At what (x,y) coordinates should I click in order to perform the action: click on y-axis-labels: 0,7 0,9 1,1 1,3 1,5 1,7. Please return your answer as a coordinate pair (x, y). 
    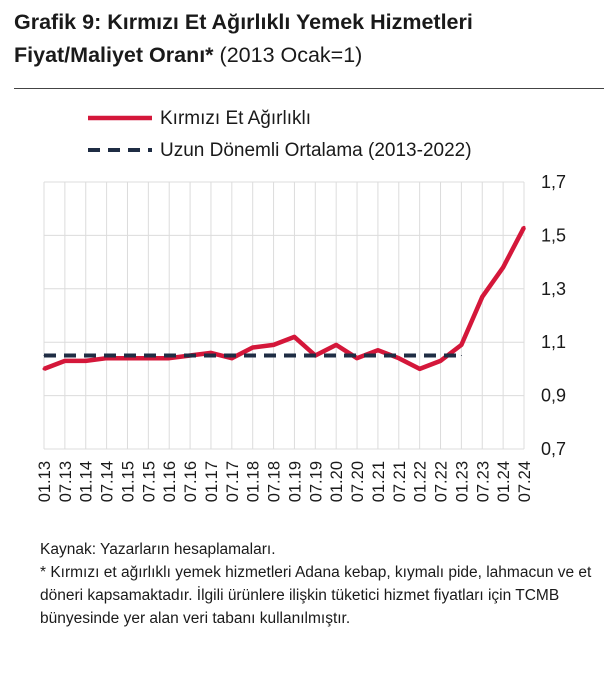
    Looking at the image, I should click on (553, 315).